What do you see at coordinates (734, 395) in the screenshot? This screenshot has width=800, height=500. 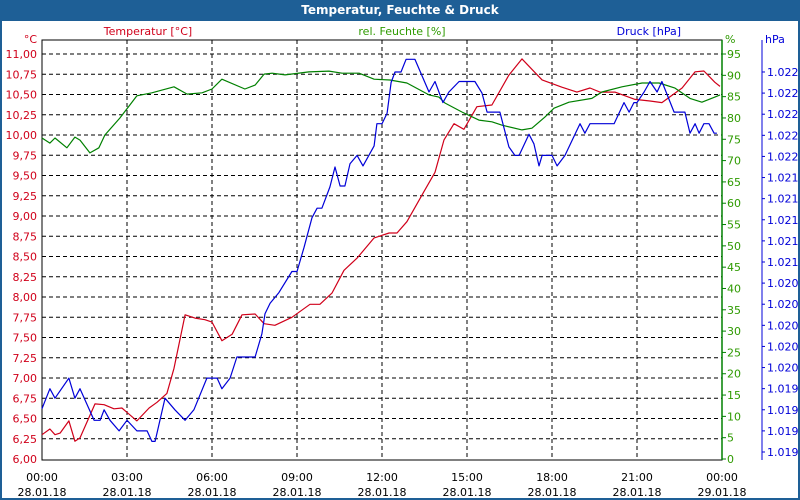 I see `humidity-tick-label: 15` at bounding box center [734, 395].